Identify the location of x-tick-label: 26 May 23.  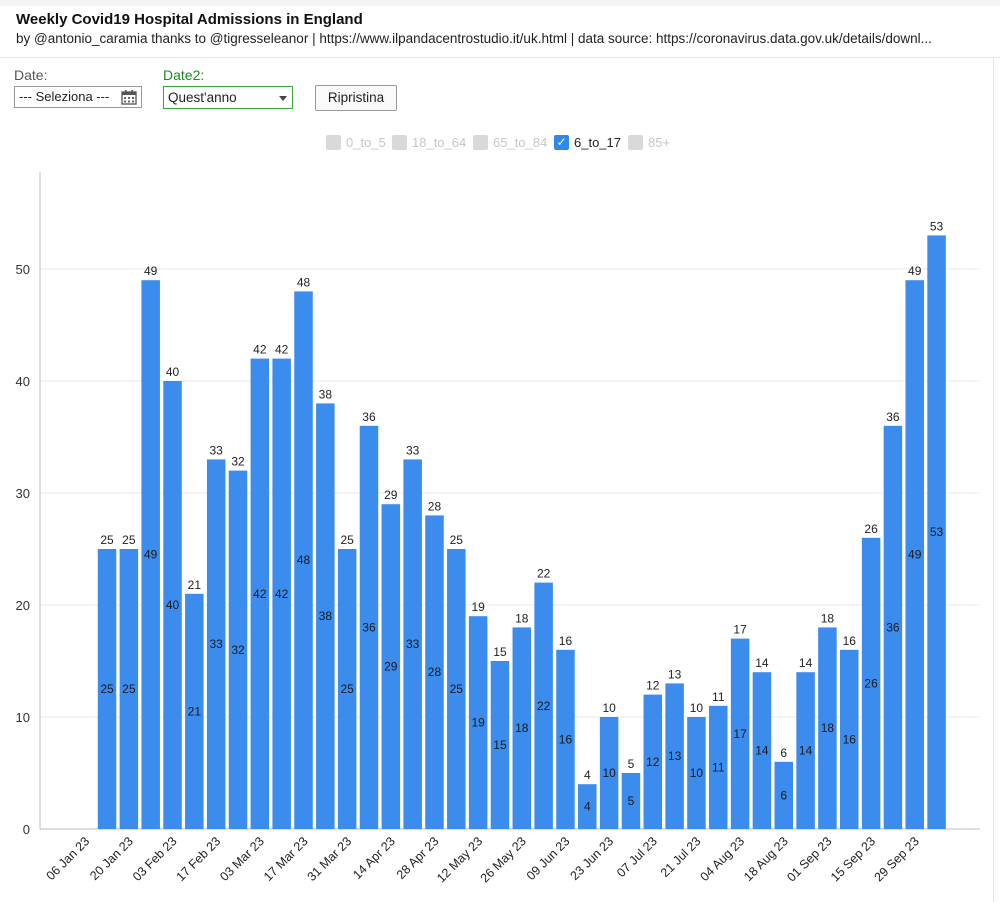
(503, 859).